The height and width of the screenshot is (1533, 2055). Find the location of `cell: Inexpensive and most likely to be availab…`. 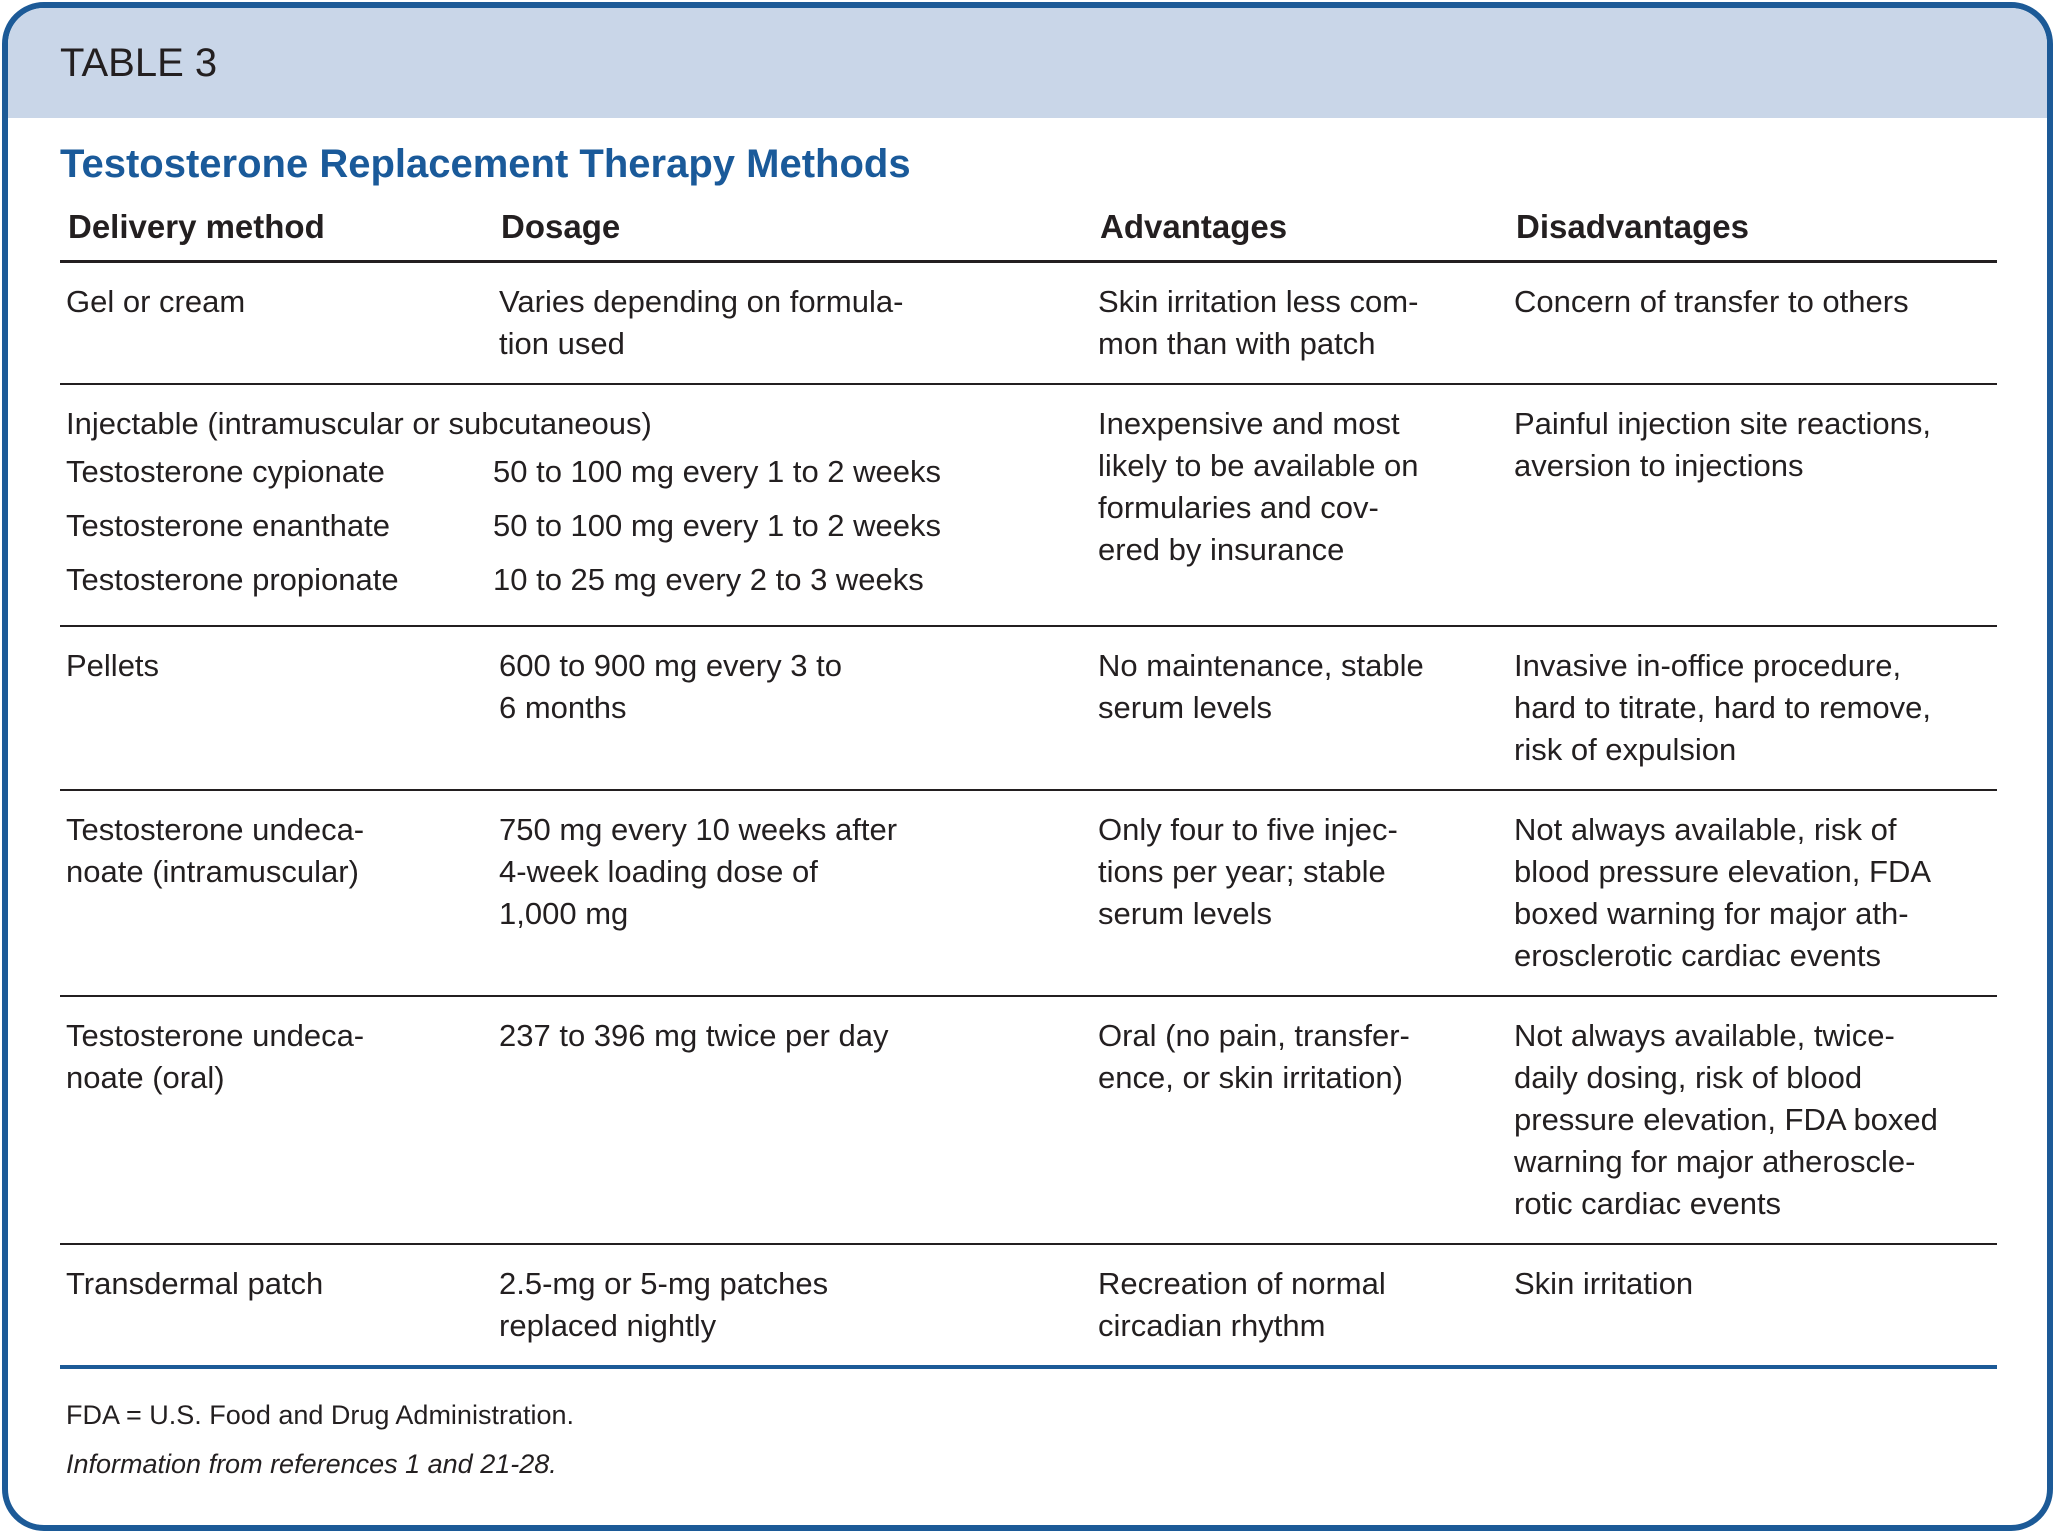

cell: Inexpensive and most likely to be availab… is located at coordinates (1300, 505).